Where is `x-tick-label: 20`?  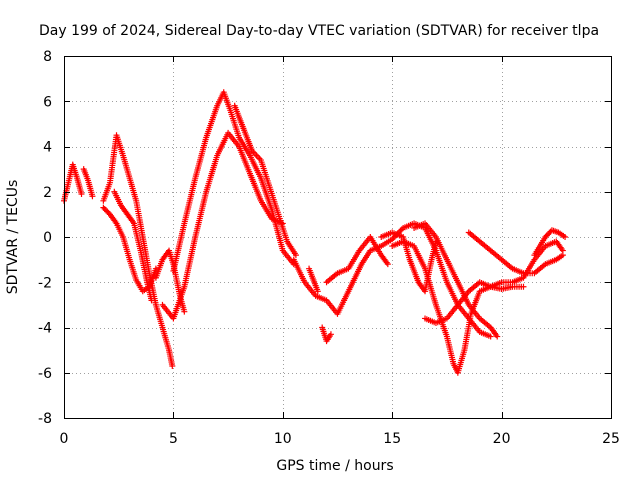
x-tick-label: 20 is located at coordinates (502, 439).